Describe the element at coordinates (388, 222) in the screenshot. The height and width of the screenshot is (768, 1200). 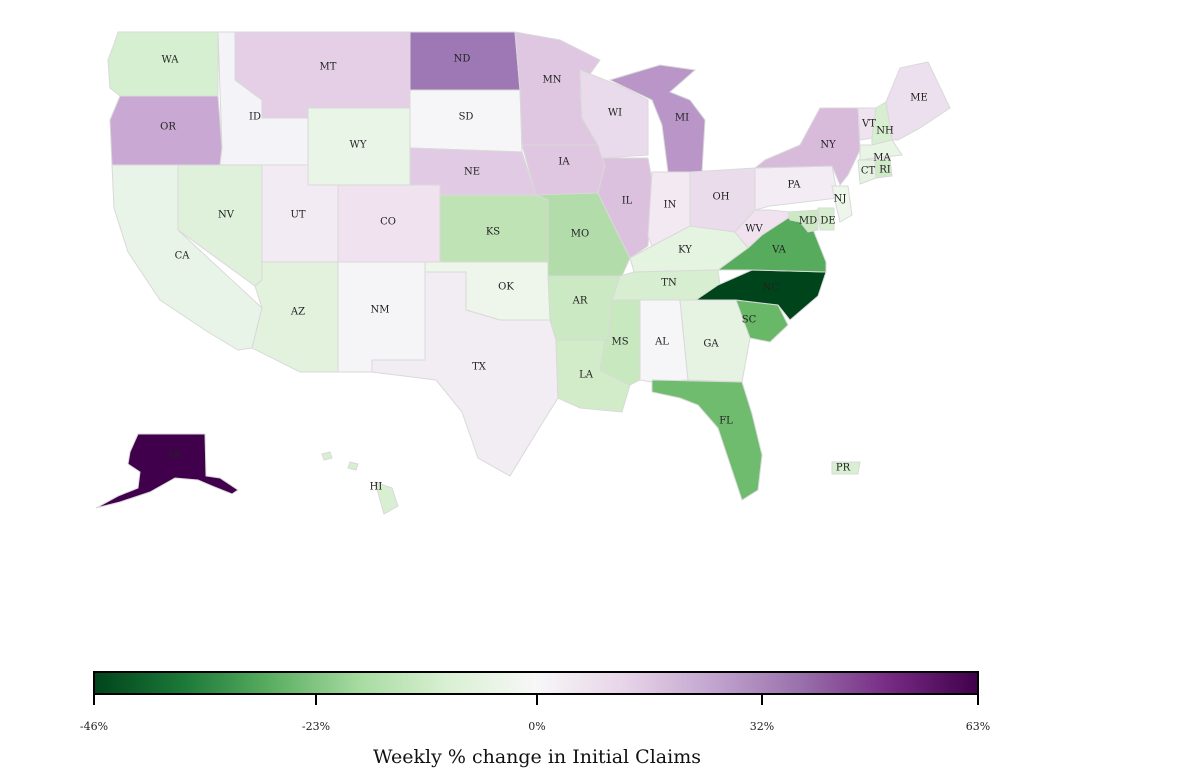
I see `state-label-co: CO` at that location.